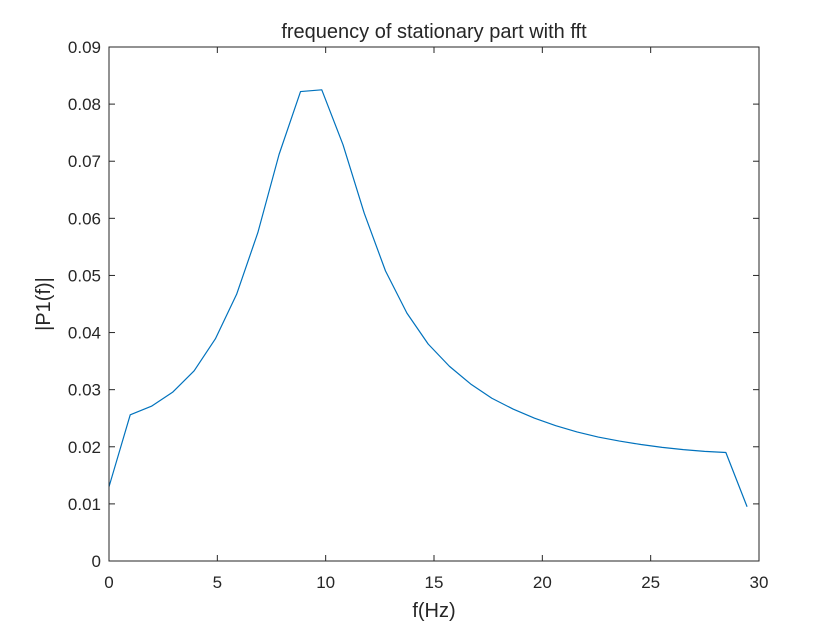 This screenshot has width=840, height=635. Describe the element at coordinates (434, 582) in the screenshot. I see `x-tick-label: 15` at that location.